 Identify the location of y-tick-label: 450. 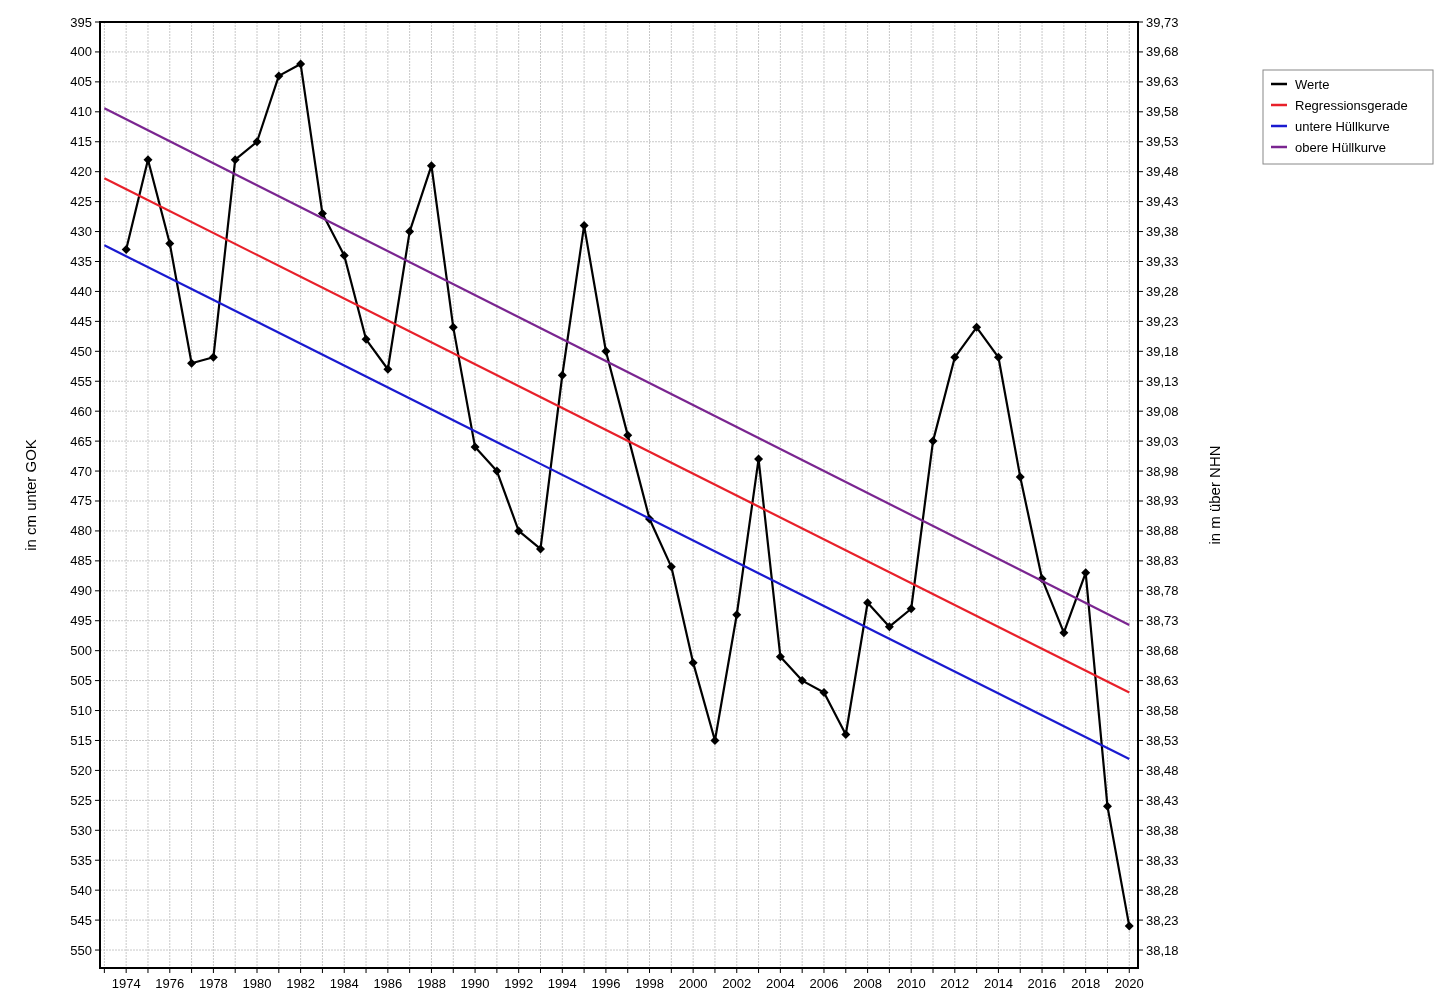
(81, 351).